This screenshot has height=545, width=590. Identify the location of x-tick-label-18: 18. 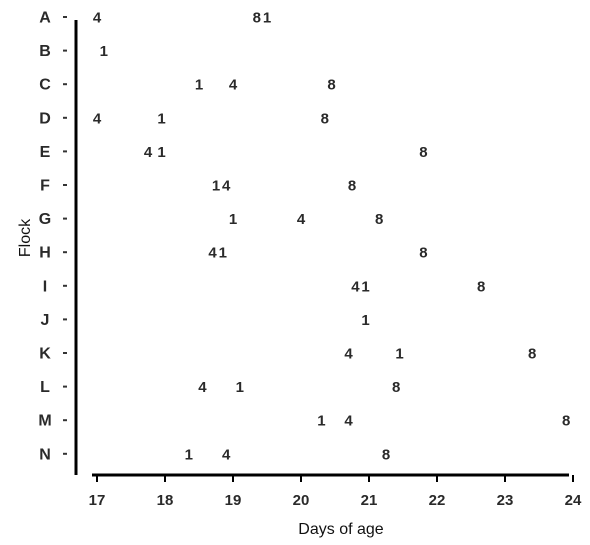
(165, 500).